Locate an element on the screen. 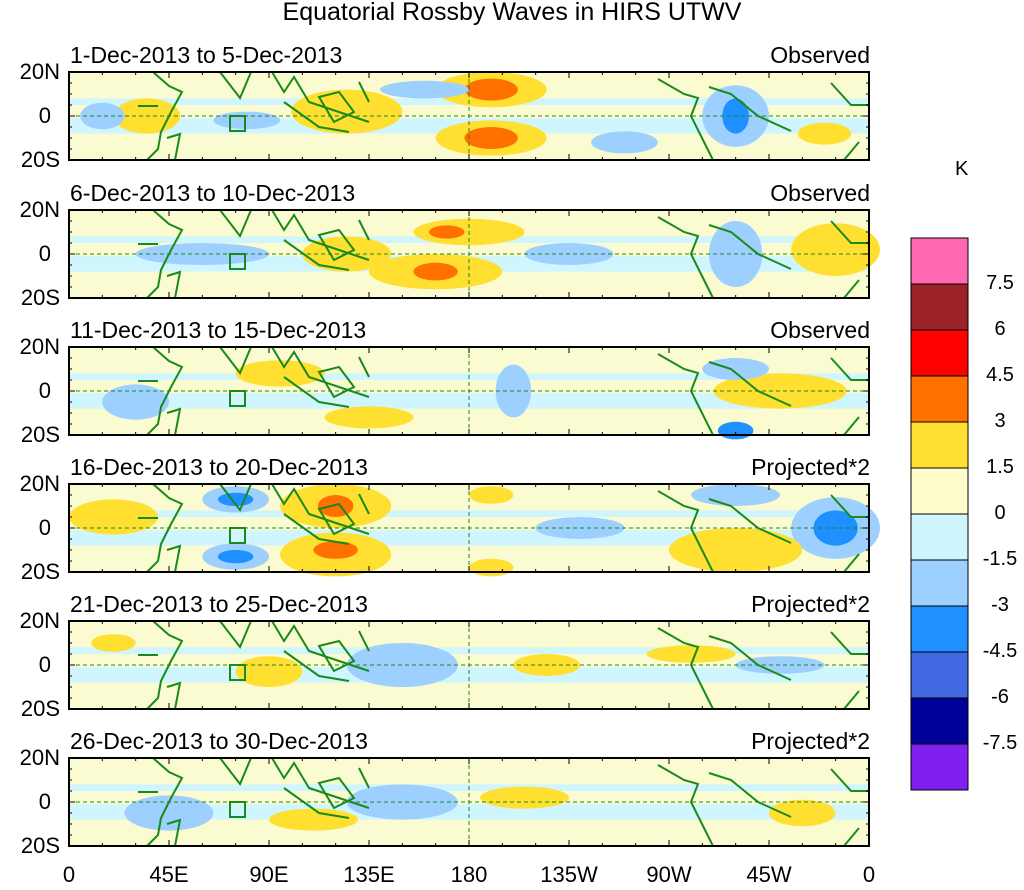  colorbar-label: 7.5 is located at coordinates (1000, 283).